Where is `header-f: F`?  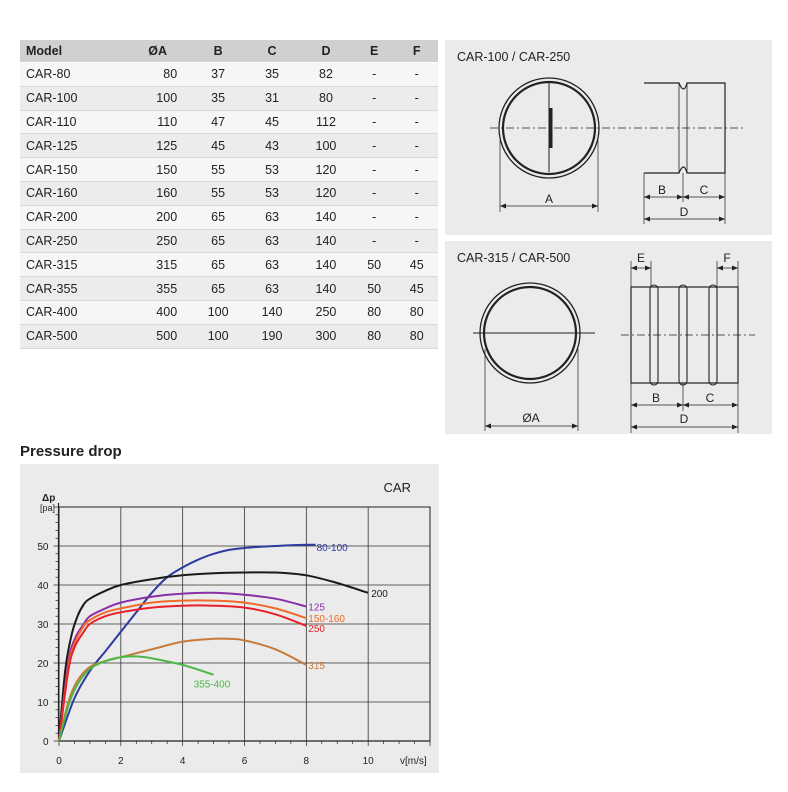 header-f: F is located at coordinates (416, 51).